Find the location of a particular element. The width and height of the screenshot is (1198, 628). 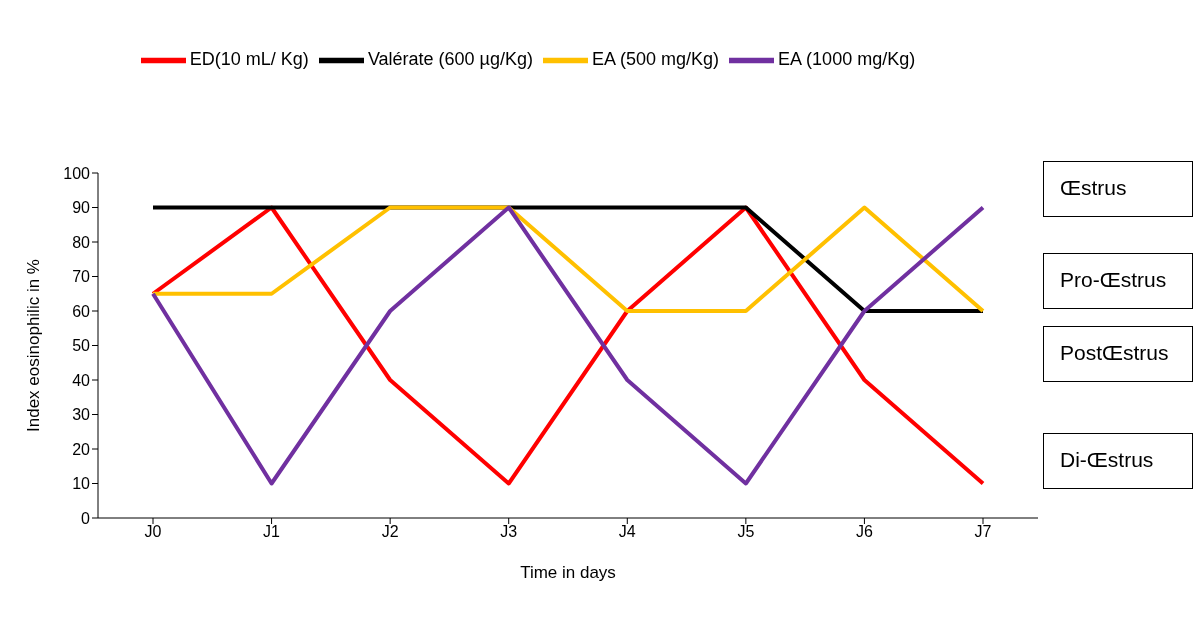

y-tick-label: 100 is located at coordinates (77, 173).